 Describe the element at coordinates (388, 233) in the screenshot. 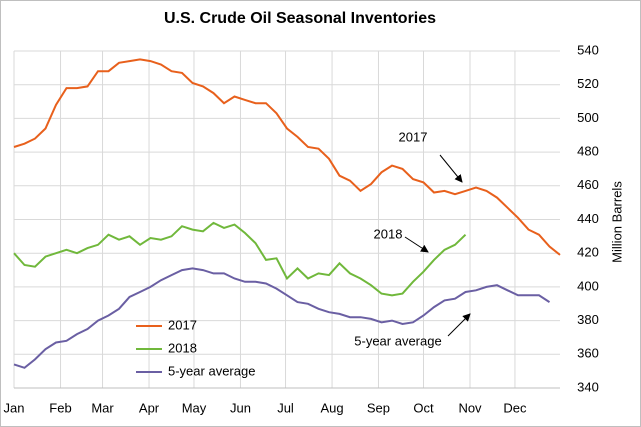

I see `annotation: 2018` at that location.